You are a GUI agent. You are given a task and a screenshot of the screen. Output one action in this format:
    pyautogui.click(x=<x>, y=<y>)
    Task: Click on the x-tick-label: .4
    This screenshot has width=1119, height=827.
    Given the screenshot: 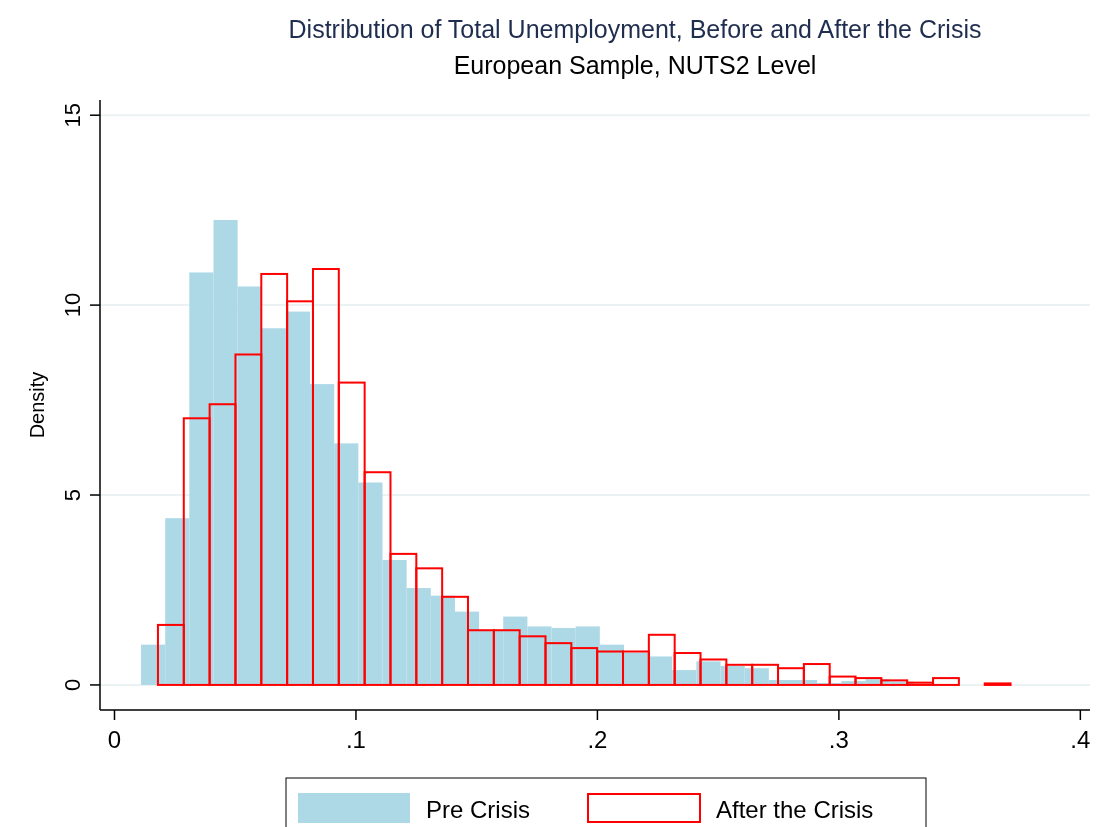 What is the action you would take?
    pyautogui.click(x=1080, y=739)
    